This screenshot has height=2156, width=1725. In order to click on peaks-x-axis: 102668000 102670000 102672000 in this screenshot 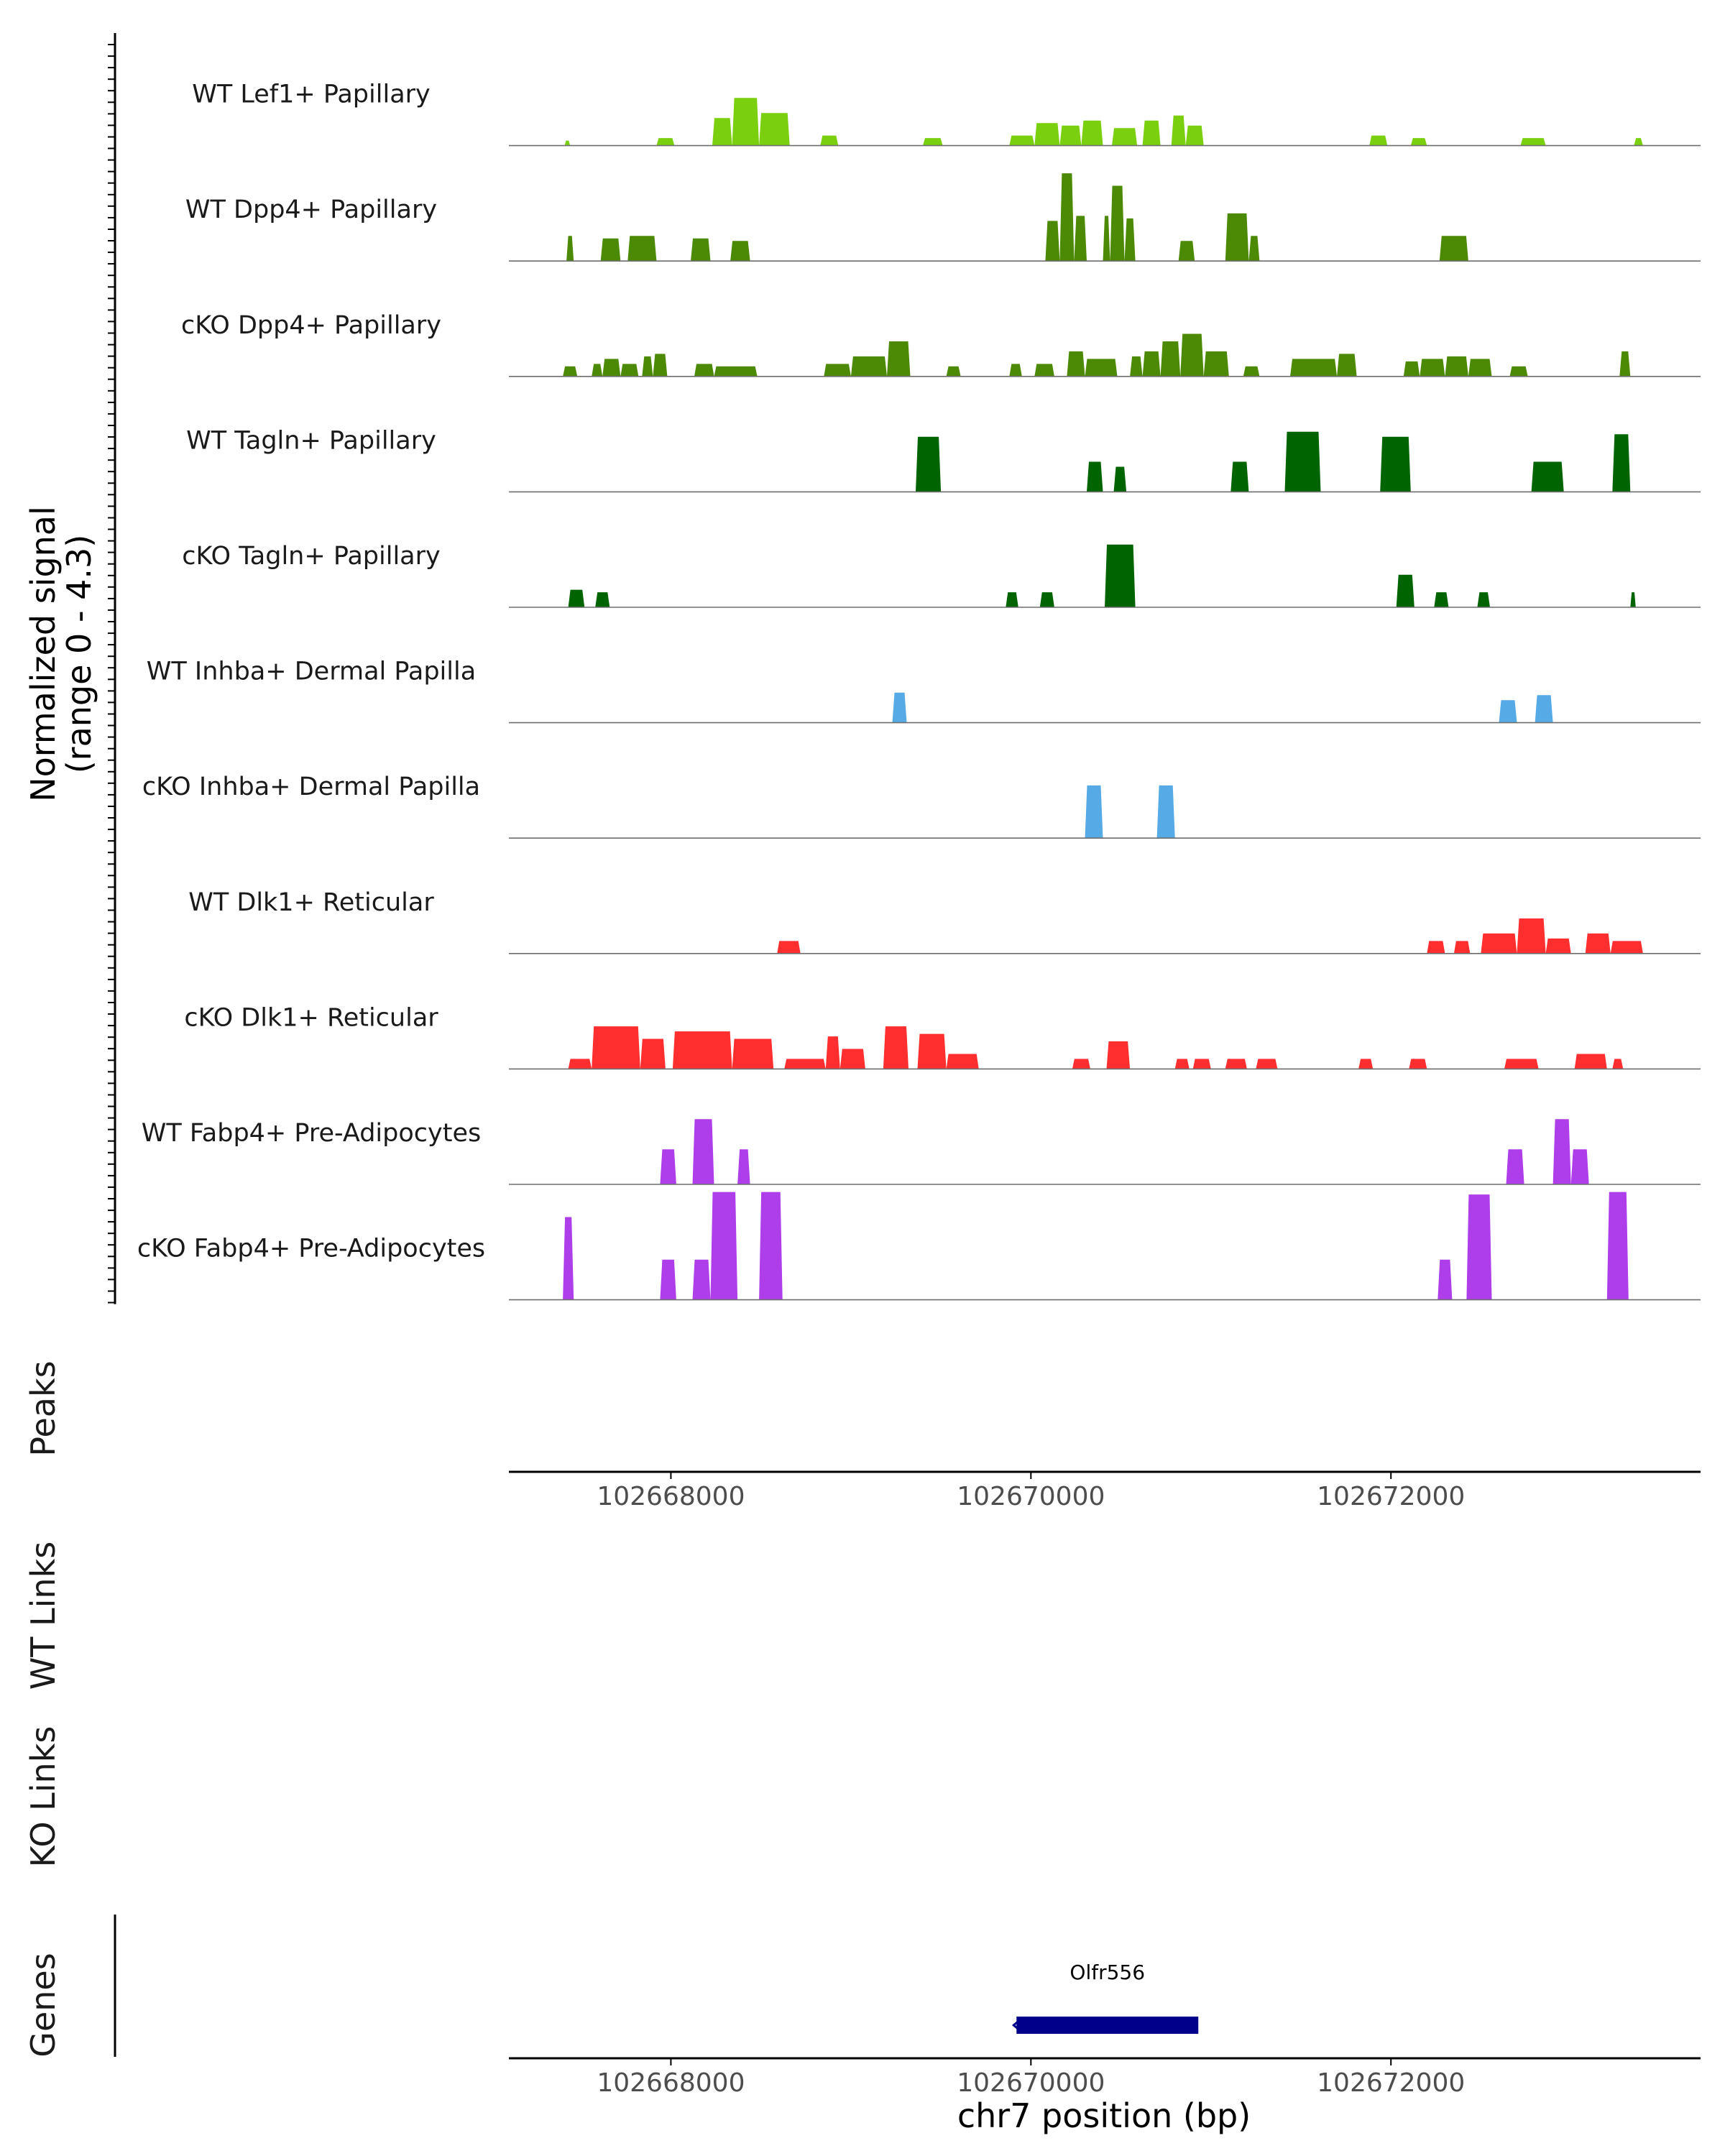, I will do `click(1105, 1491)`.